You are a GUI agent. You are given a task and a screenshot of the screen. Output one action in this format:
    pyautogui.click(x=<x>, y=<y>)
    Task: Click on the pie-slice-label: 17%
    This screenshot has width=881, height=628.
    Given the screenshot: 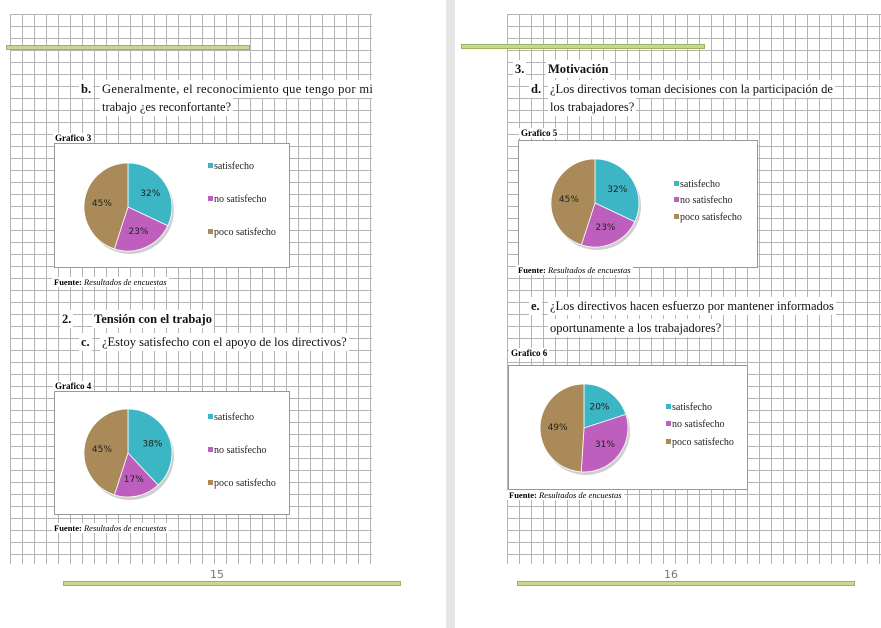 What is the action you would take?
    pyautogui.click(x=134, y=480)
    